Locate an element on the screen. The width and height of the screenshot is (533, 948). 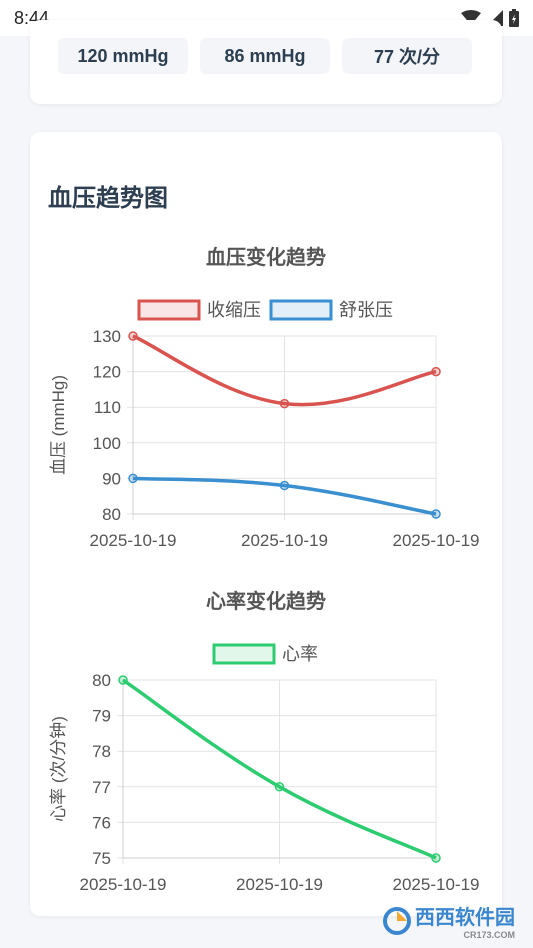
diastolic-value: 86 mmHg is located at coordinates (265, 56).